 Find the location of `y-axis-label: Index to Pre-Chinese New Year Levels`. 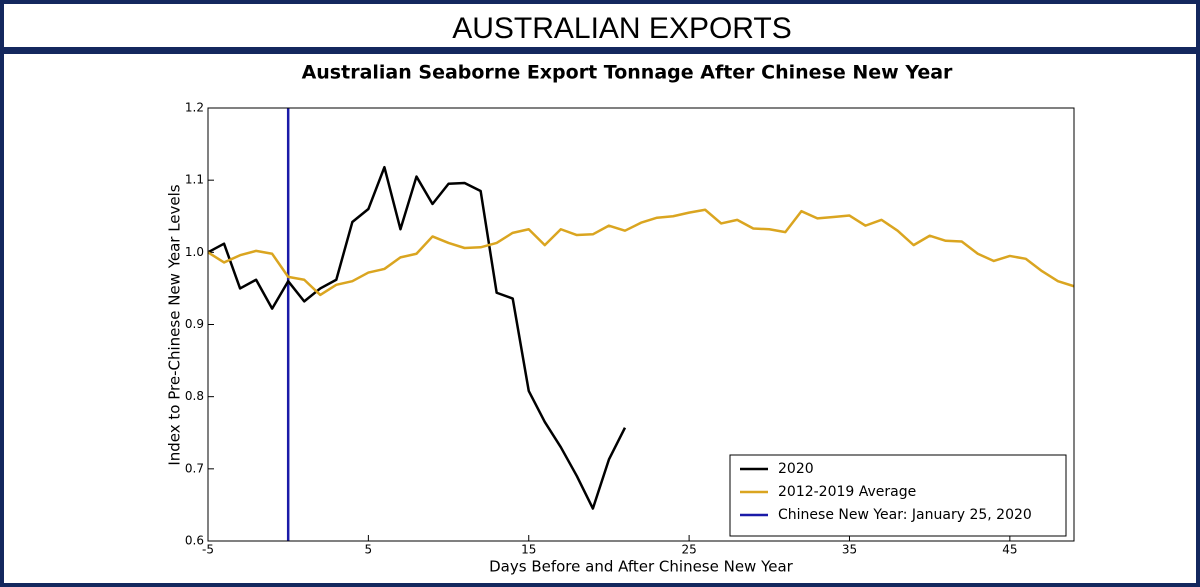

y-axis-label: Index to Pre-Chinese New Year Levels is located at coordinates (175, 324).